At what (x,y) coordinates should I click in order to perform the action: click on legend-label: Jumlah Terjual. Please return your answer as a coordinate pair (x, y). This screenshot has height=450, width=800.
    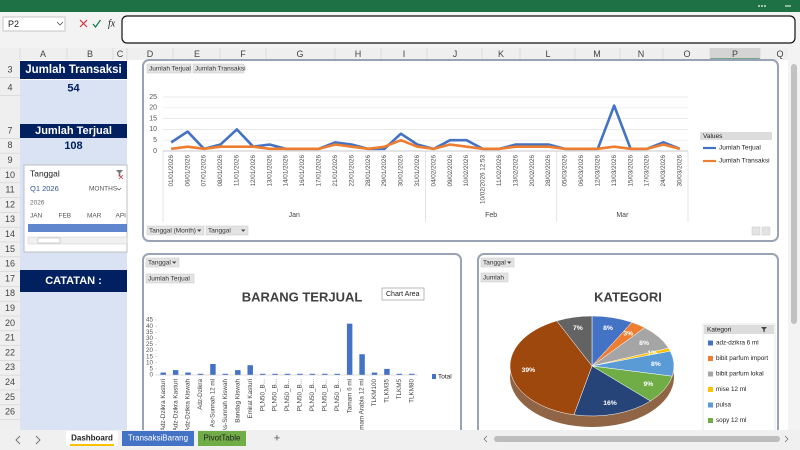
    Looking at the image, I should click on (740, 148).